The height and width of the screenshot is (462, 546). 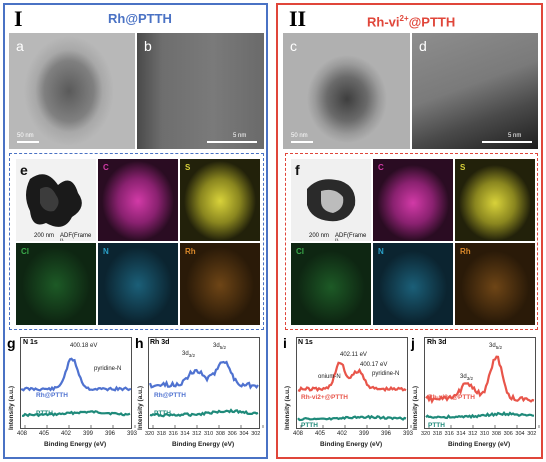 What do you see at coordinates (203, 444) in the screenshot?
I see `xlabel-h: Binding Energy (eV)` at bounding box center [203, 444].